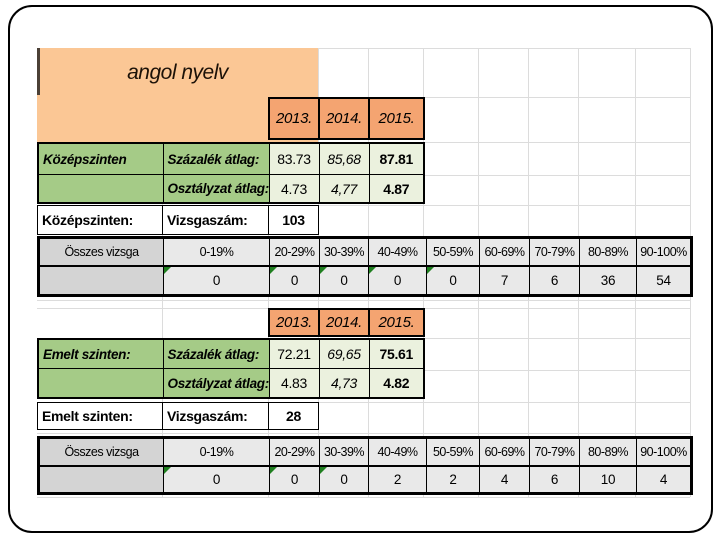  I want to click on percent-avg-2013: 72.21, so click(294, 353).